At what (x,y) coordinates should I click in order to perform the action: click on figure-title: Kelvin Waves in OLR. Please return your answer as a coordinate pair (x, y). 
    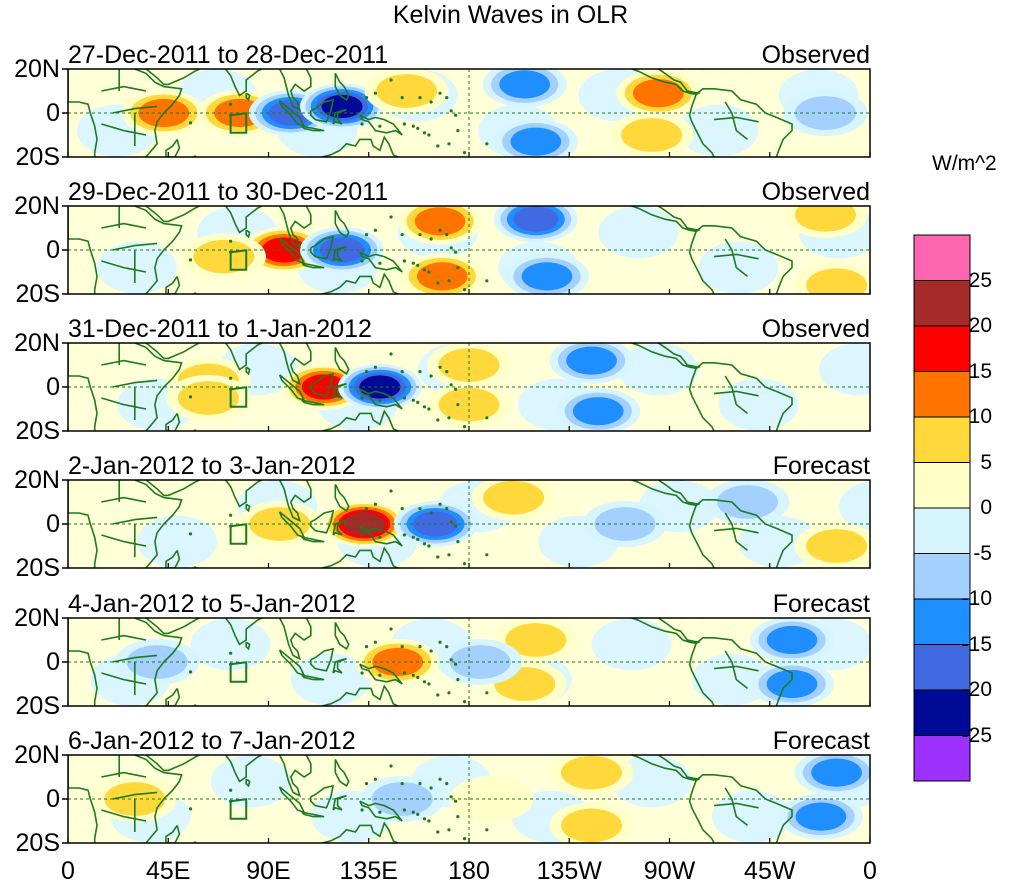
    Looking at the image, I should click on (510, 15).